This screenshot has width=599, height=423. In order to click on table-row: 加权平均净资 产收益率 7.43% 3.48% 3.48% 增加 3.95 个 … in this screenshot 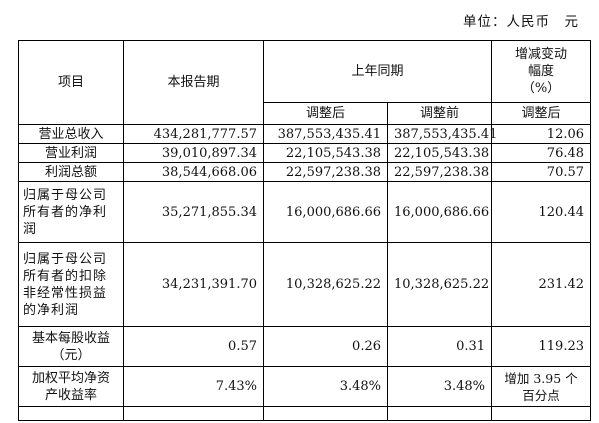, I will do `click(305, 386)`.